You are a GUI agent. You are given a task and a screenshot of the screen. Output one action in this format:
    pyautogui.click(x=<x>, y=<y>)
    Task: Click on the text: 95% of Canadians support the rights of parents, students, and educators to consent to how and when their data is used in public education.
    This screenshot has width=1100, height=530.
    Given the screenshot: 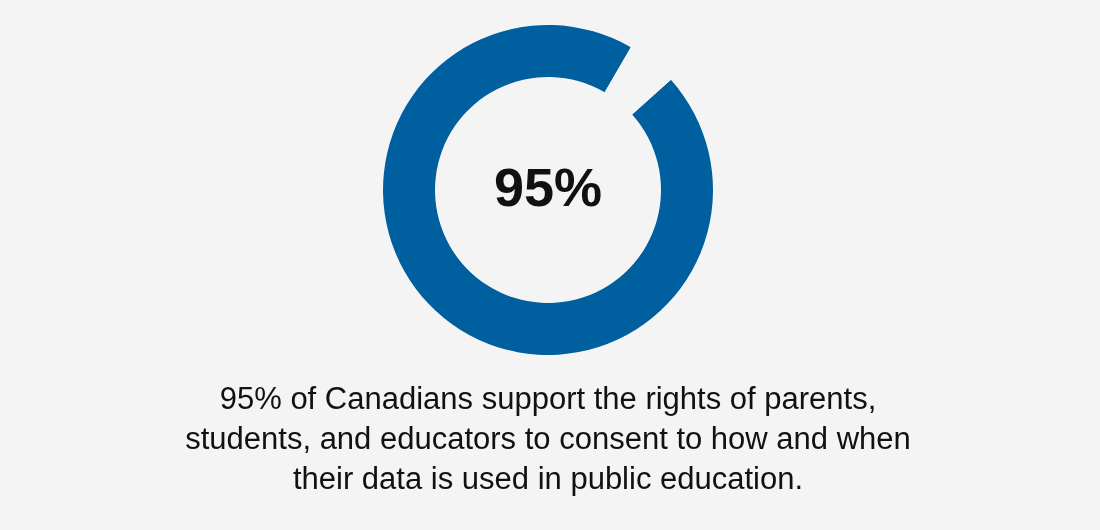 What is the action you would take?
    pyautogui.click(x=548, y=438)
    